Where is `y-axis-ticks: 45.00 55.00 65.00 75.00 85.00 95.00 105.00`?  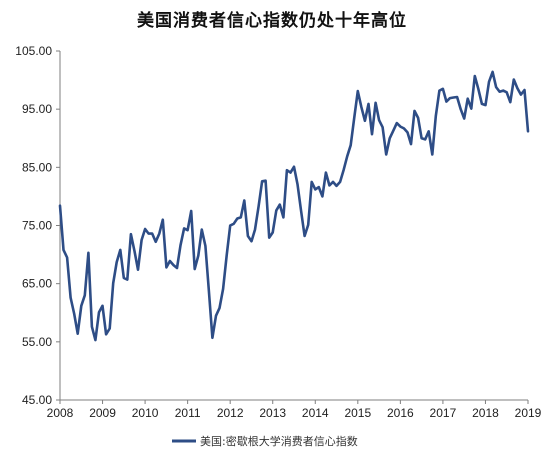
y-axis-ticks: 45.00 55.00 65.00 75.00 85.00 95.00 105.00 is located at coordinates (37, 225).